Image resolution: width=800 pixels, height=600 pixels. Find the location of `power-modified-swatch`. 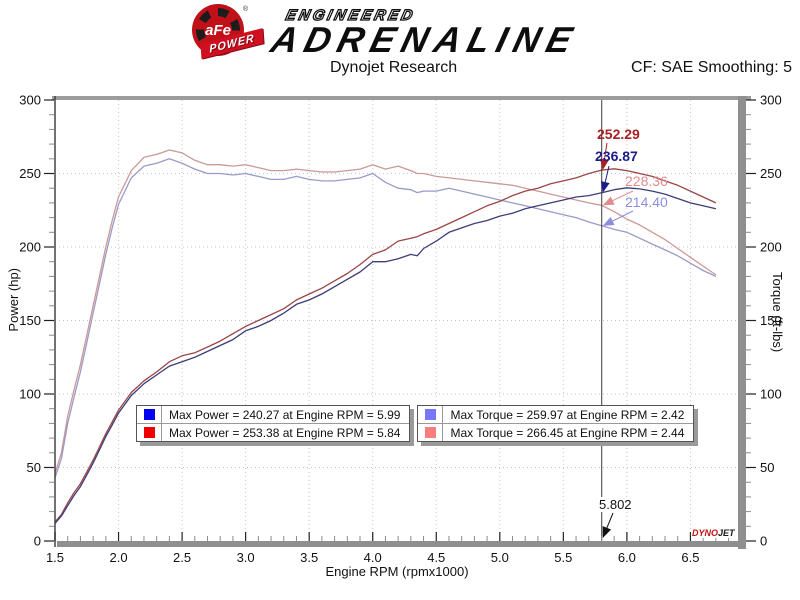

power-modified-swatch is located at coordinates (149, 432).